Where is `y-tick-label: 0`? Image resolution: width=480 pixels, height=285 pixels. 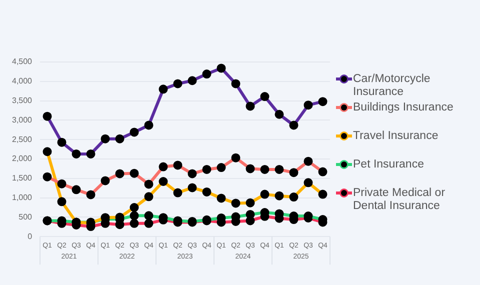
y-tick-label: 0 is located at coordinates (30, 236).